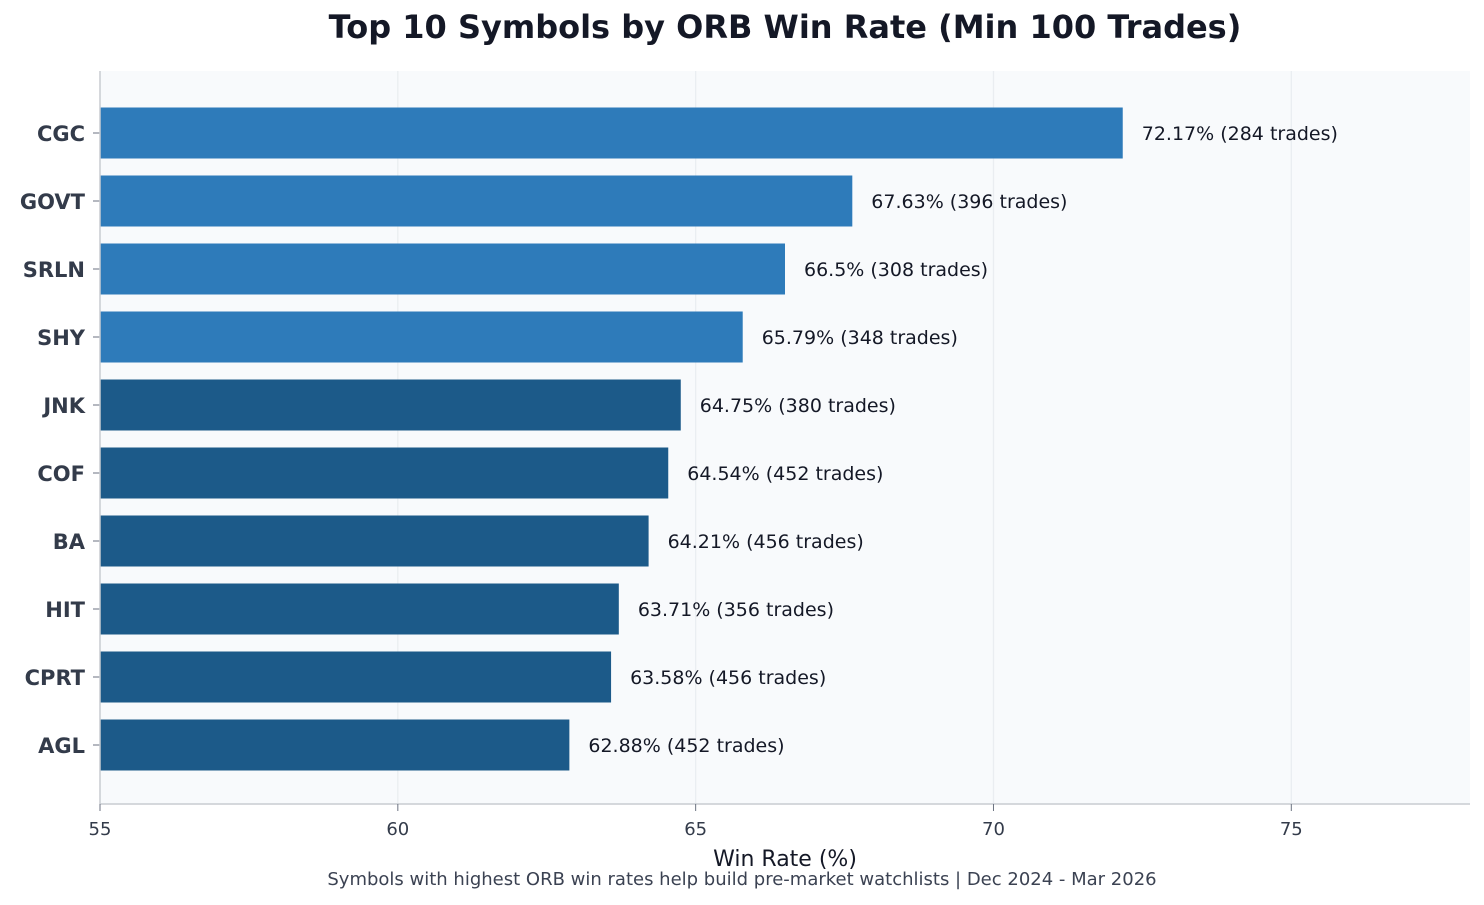 Image resolution: width=1484 pixels, height=905 pixels. Describe the element at coordinates (611, 133) in the screenshot. I see `bar-cgc` at that location.